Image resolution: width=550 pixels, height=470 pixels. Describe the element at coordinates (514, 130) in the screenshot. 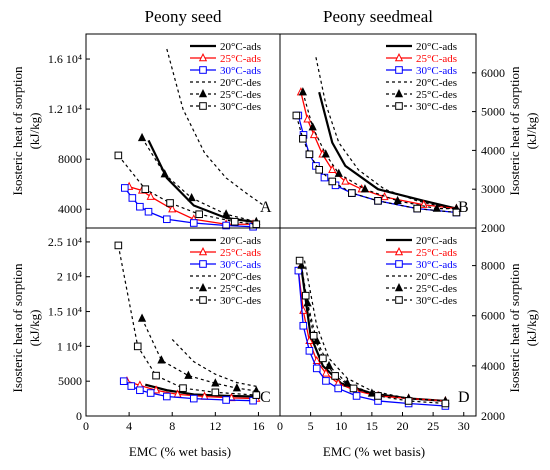

I see `ylabel-right-top-line1: Isosteric heat of sorption` at that location.